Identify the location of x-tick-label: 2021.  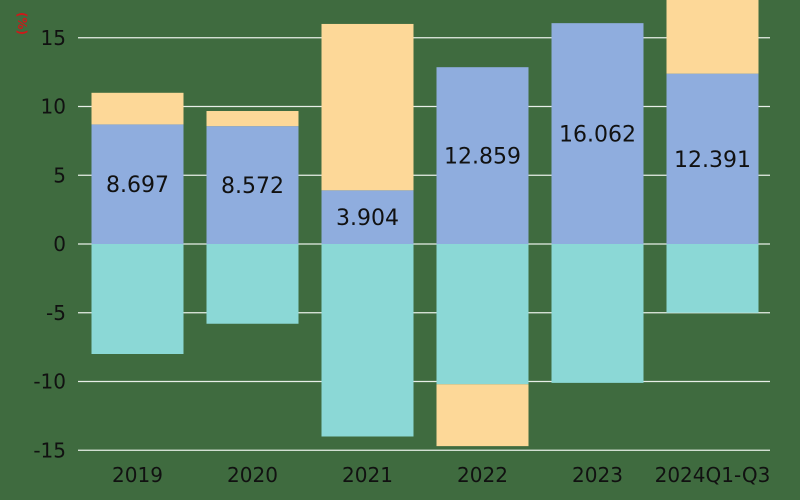
(367, 475).